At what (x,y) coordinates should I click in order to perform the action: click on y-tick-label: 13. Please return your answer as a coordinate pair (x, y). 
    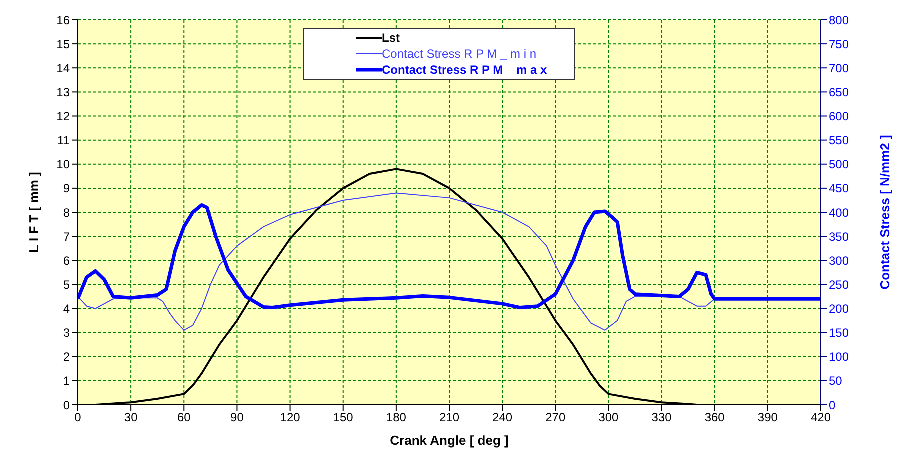
    Looking at the image, I should click on (63, 92).